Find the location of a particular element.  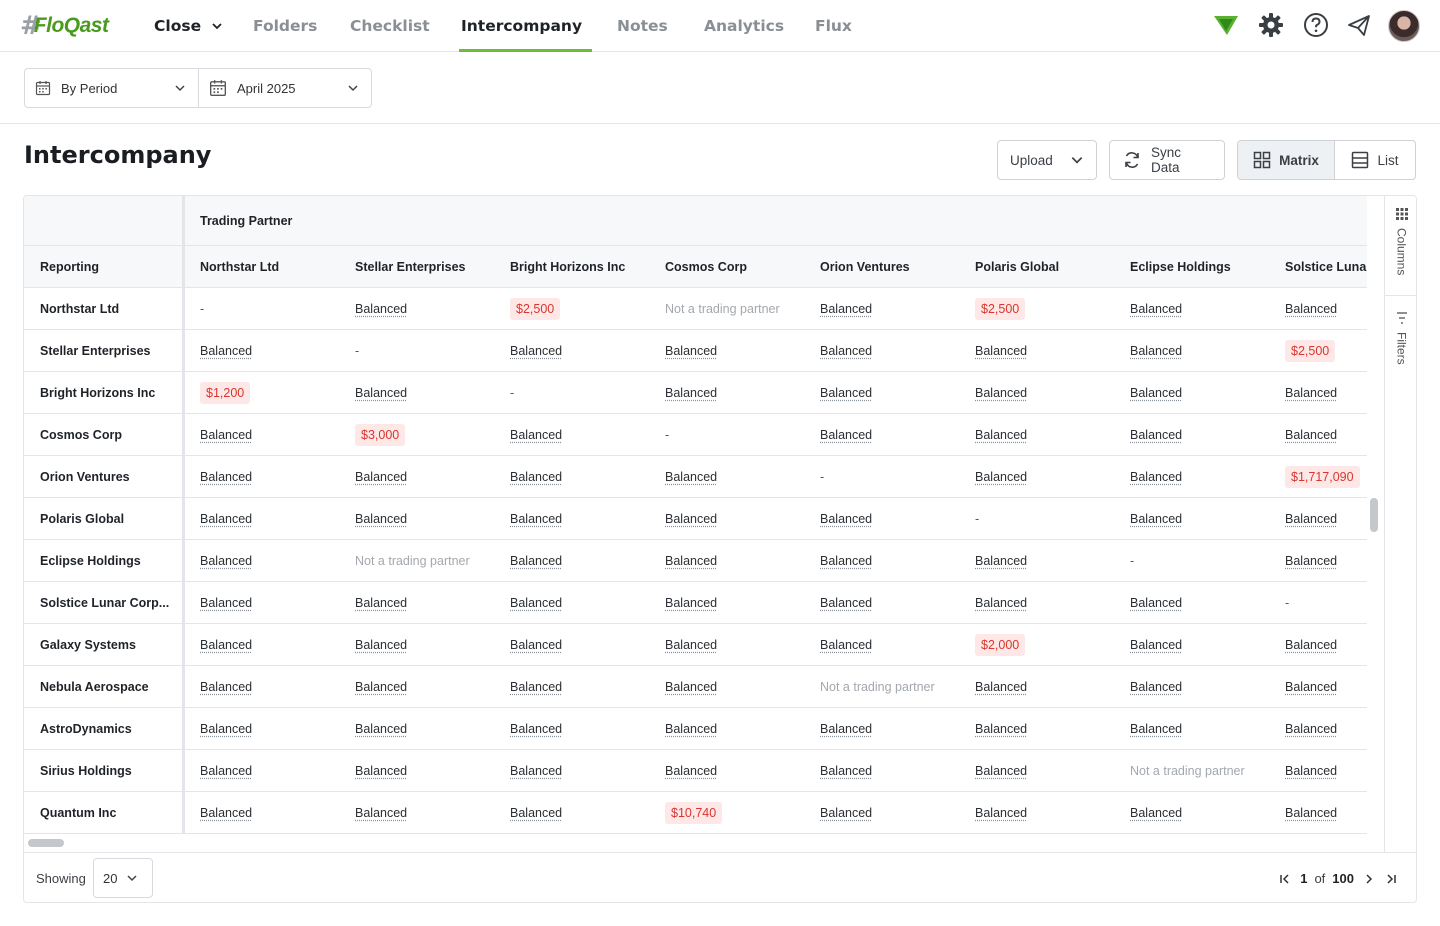

last-page-icon is located at coordinates (1391, 879).